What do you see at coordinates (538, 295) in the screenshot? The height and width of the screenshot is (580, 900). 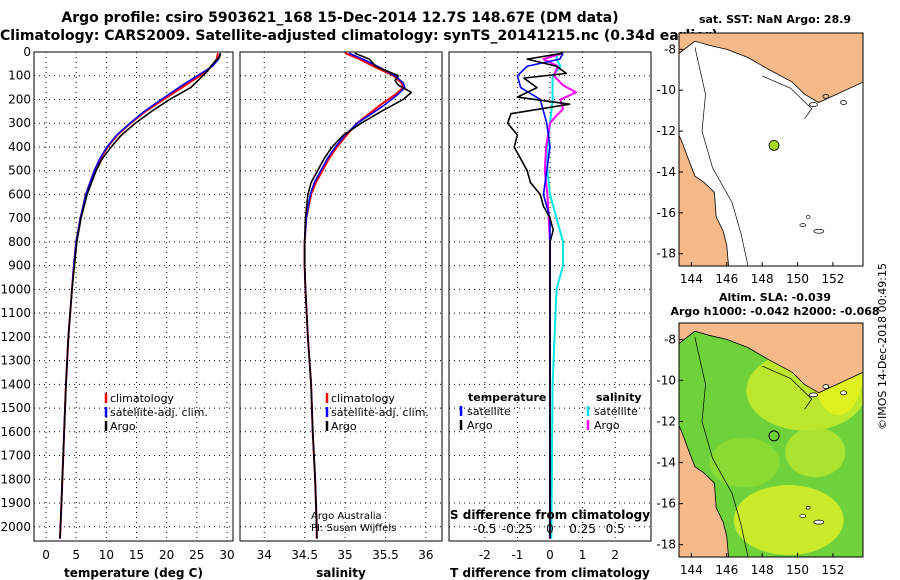 I see `series-t-argo` at bounding box center [538, 295].